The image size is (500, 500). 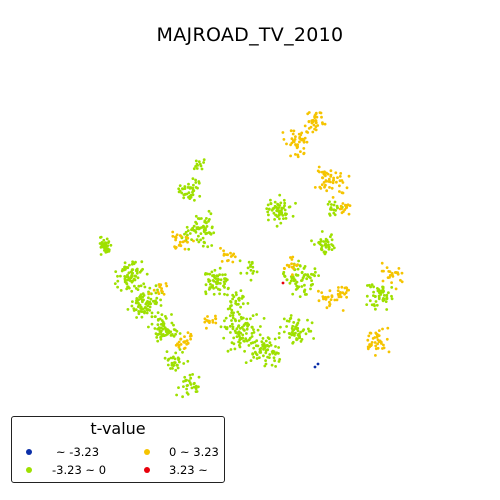 What do you see at coordinates (188, 470) in the screenshot?
I see `legend-label-pos-high: 3.23 ~` at bounding box center [188, 470].